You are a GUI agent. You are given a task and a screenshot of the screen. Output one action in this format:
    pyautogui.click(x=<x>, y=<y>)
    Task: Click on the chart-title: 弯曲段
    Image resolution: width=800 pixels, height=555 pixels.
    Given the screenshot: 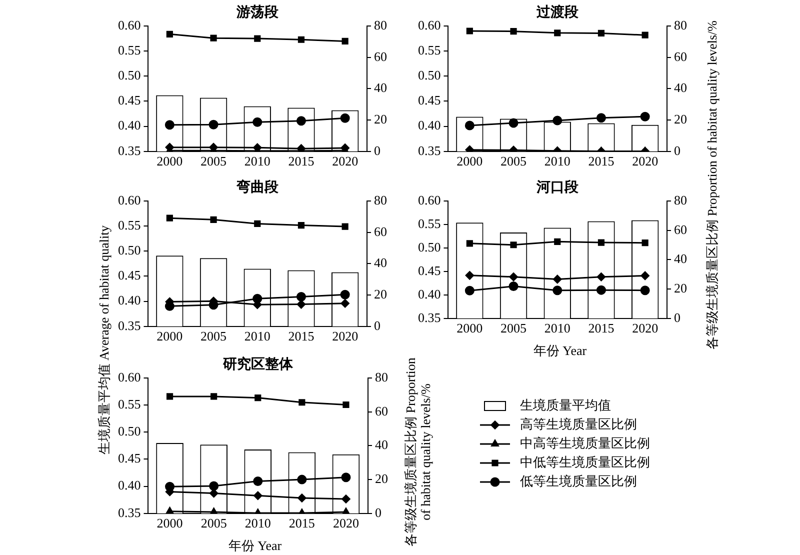 What is the action you would take?
    pyautogui.click(x=257, y=187)
    